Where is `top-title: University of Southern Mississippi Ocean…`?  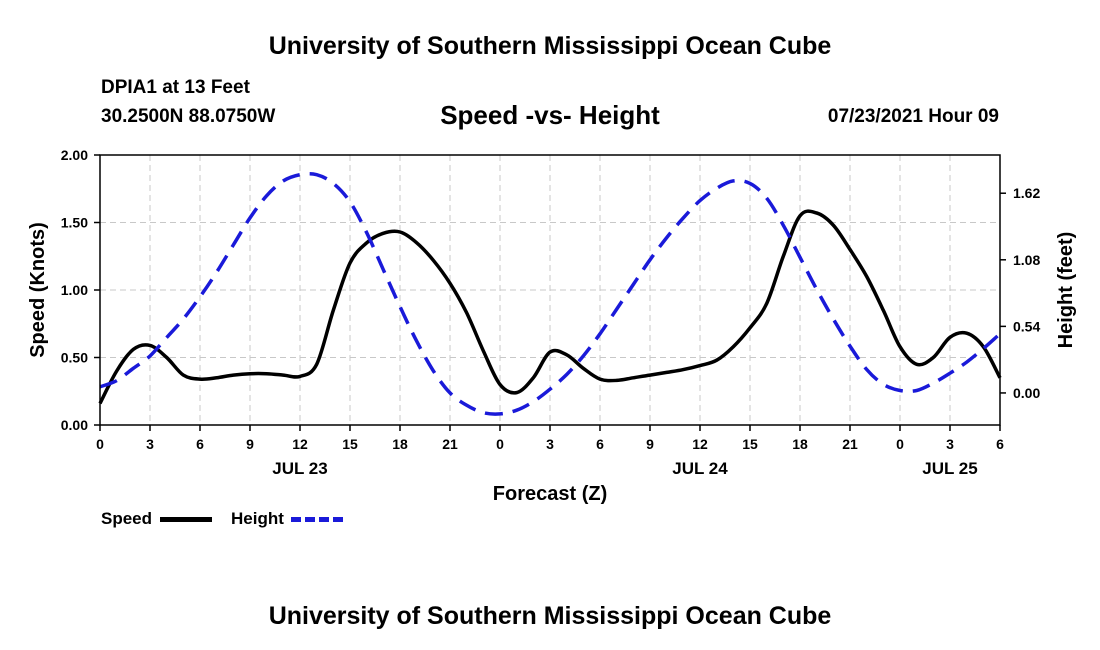 top-title: University of Southern Mississippi Ocean… is located at coordinates (550, 46).